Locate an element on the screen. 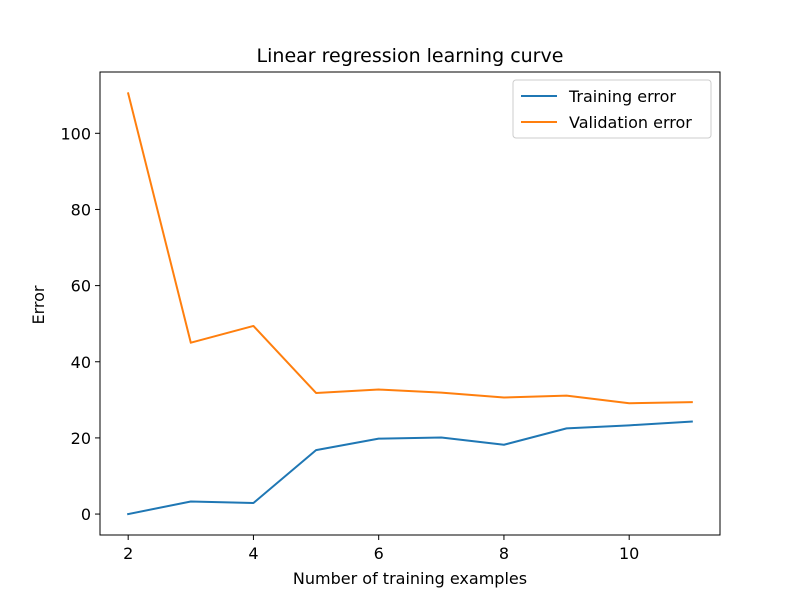 This screenshot has height=604, width=800. x-tick-label: 6 is located at coordinates (379, 553).